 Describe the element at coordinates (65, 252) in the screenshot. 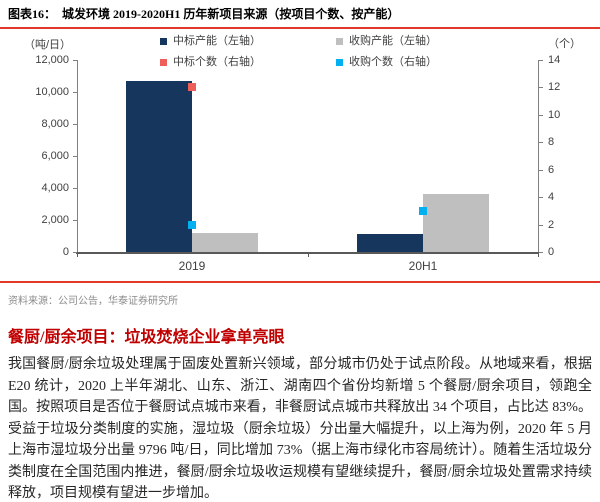

I see `left-tick-label: 0` at that location.